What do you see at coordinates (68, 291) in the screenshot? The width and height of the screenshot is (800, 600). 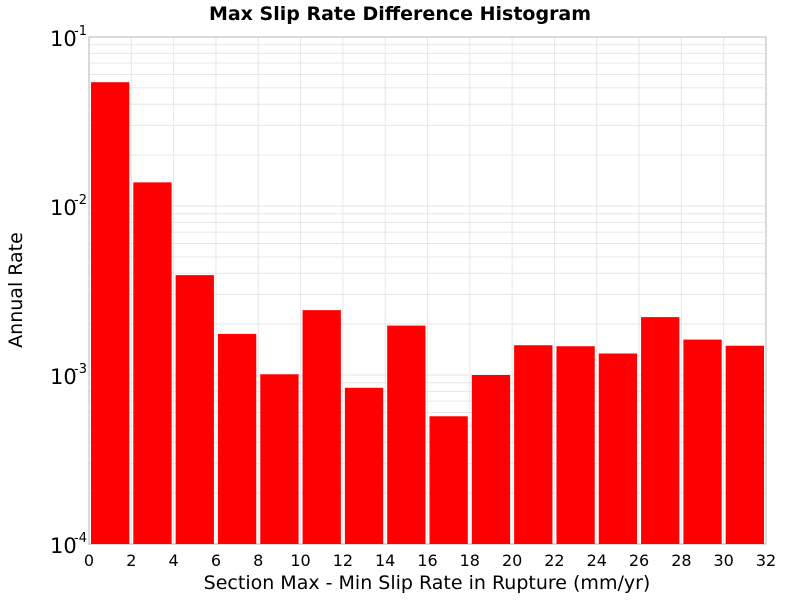 I see `y-axis-ticks: 10-110-210-310-4` at bounding box center [68, 291].